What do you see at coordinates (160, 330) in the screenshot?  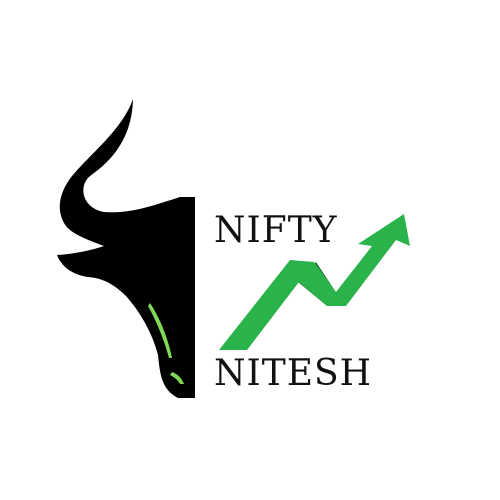 I see `bull-accent-stroke` at bounding box center [160, 330].